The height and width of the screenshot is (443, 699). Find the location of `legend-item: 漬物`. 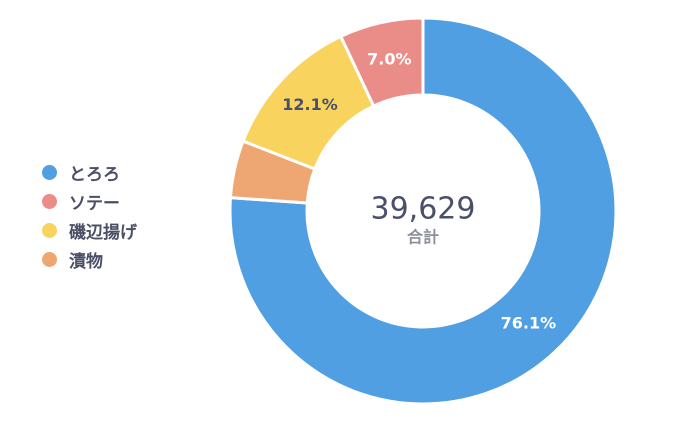

legend-item: 漬物 is located at coordinates (89, 259).